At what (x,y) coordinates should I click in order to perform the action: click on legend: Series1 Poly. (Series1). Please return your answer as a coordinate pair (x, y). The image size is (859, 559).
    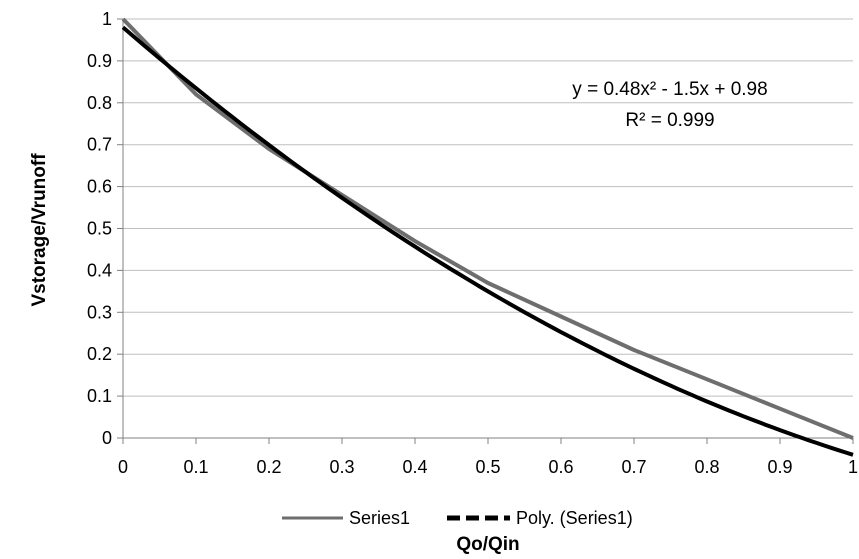
    Looking at the image, I should click on (457, 518).